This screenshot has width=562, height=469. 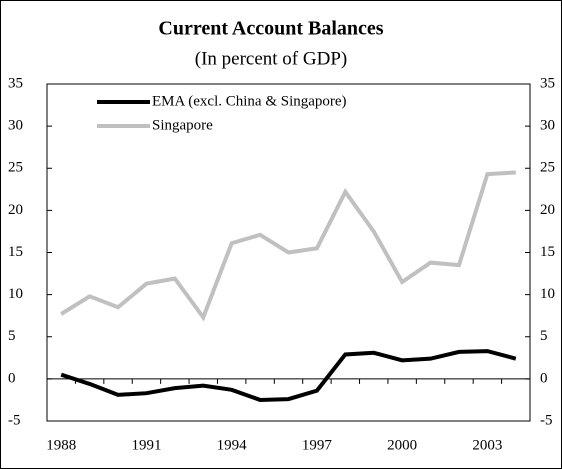 I want to click on y2-tick-label: 25, so click(x=547, y=168).